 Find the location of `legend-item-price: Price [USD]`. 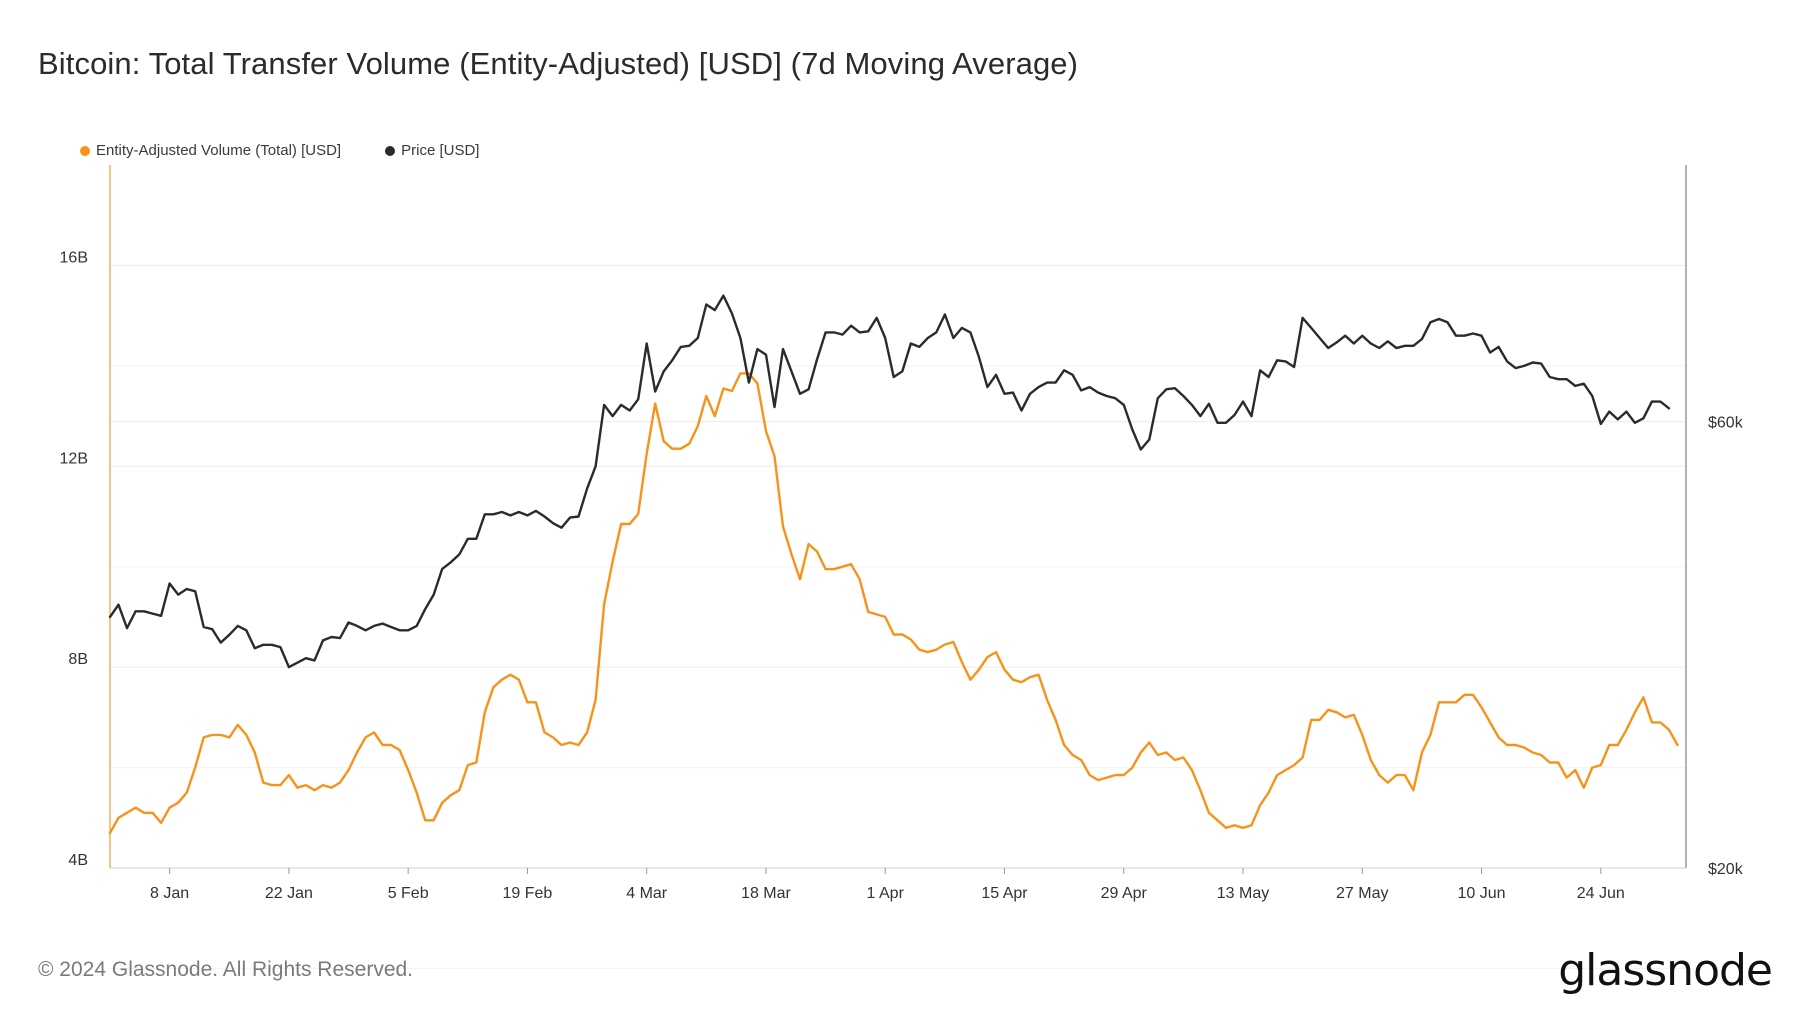

legend-item-price: Price [USD] is located at coordinates (432, 150).